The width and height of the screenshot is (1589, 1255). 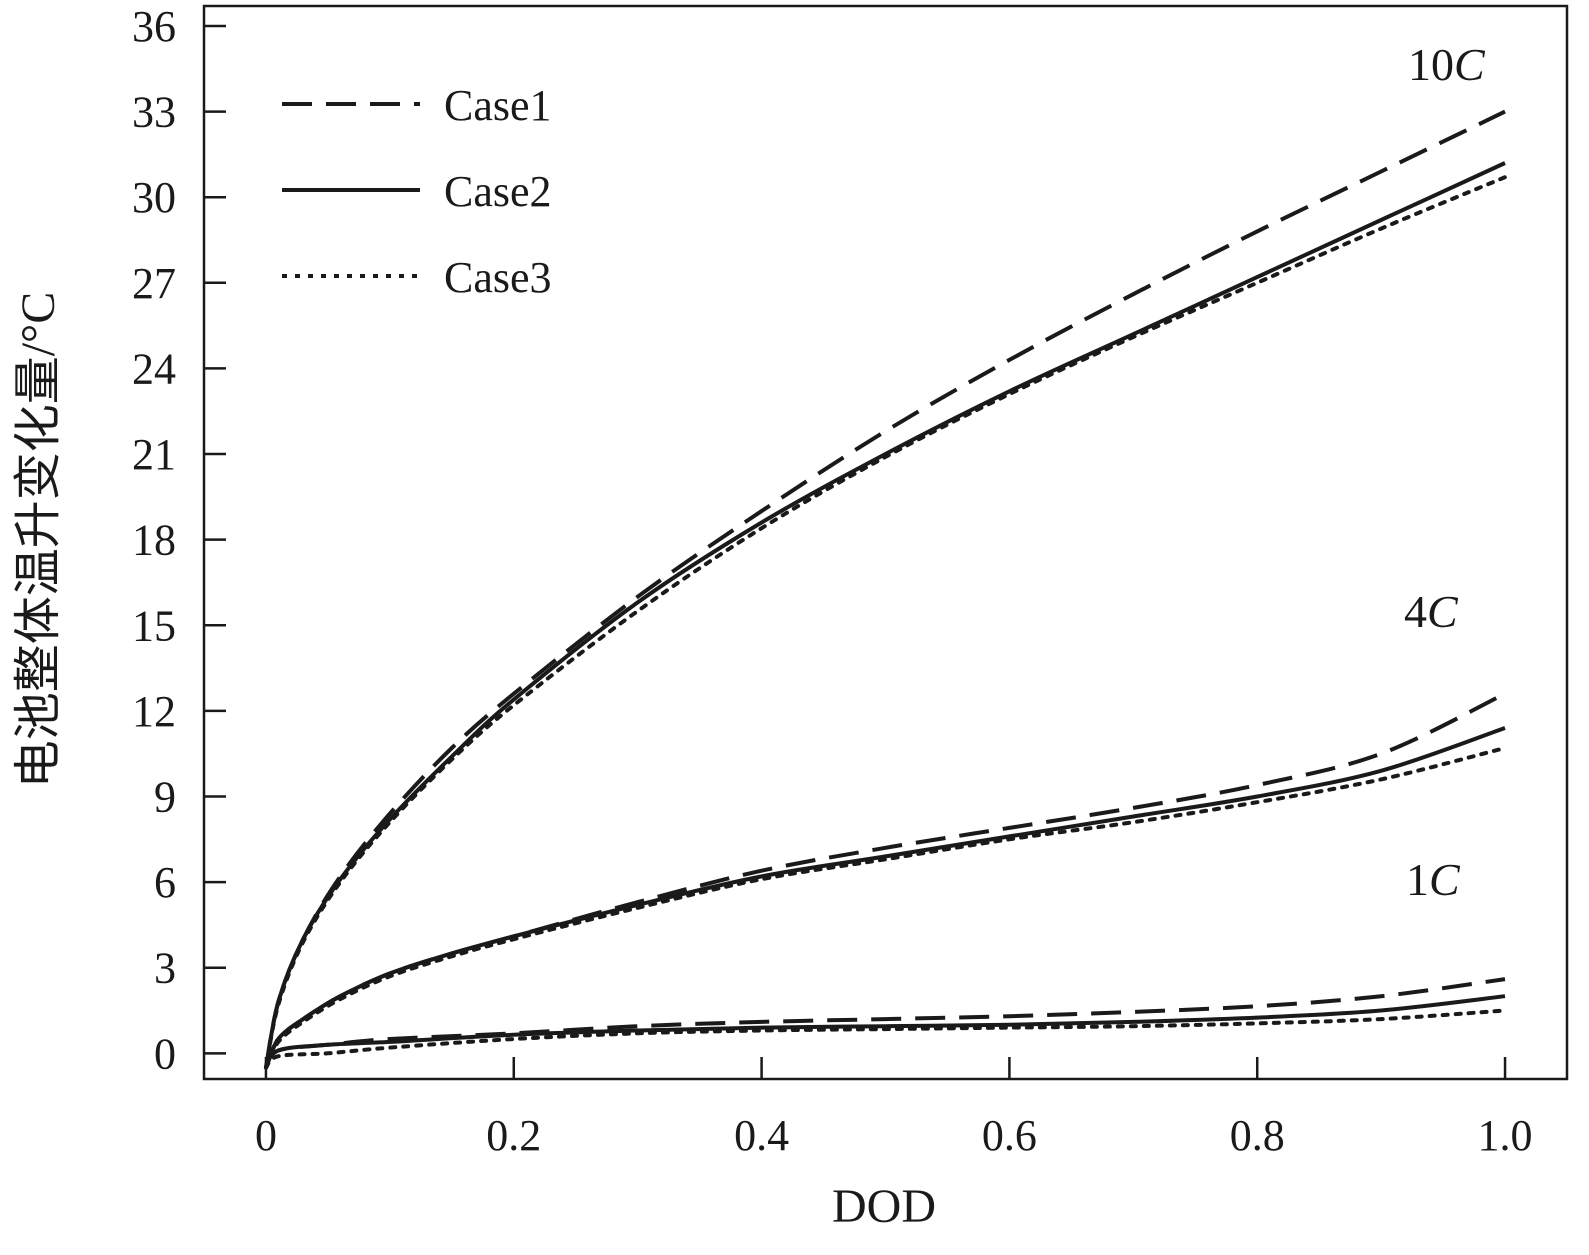 I want to click on x-tick-label: 0.4, so click(x=761, y=1135).